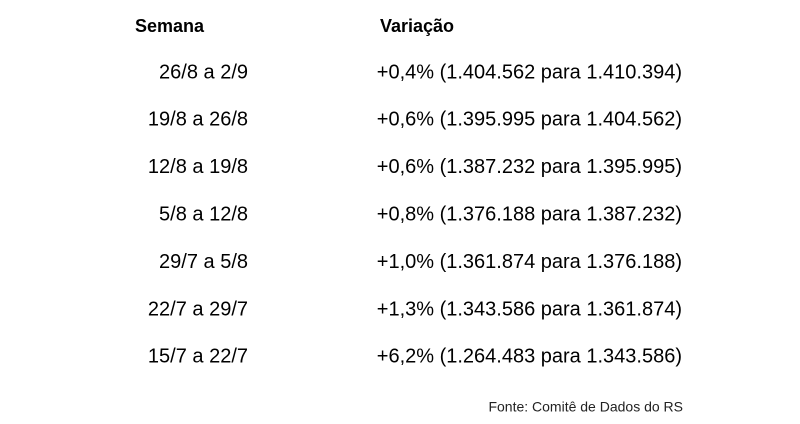 The image size is (800, 424). I want to click on week-cell: 12/8 a 19/8, so click(198, 167).